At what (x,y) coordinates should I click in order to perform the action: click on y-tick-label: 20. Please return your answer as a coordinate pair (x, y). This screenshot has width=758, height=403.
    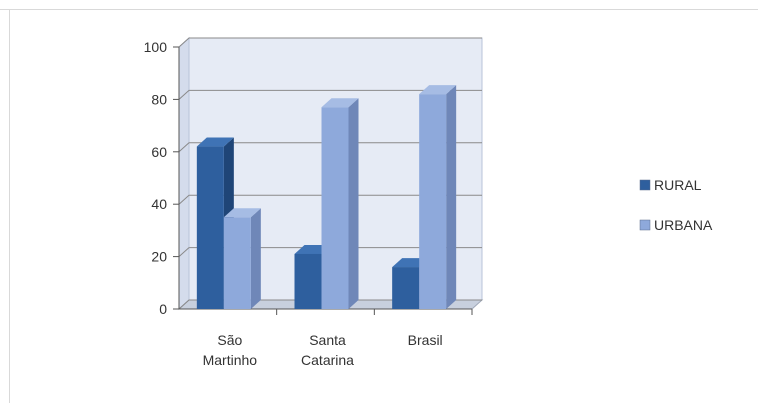
    Looking at the image, I should click on (159, 257).